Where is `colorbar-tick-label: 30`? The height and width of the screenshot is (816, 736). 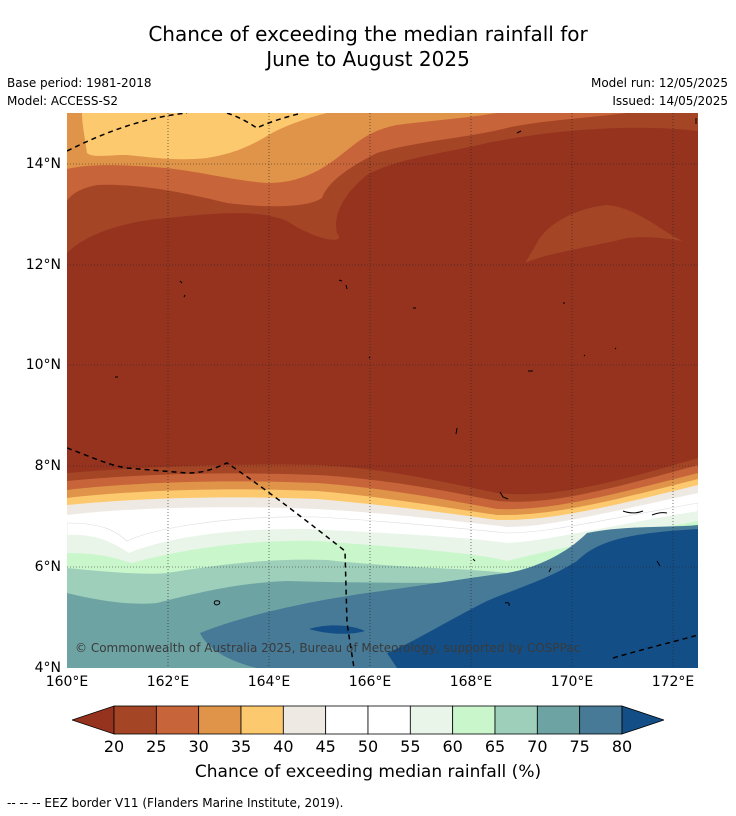
colorbar-tick-label: 30 is located at coordinates (198, 746).